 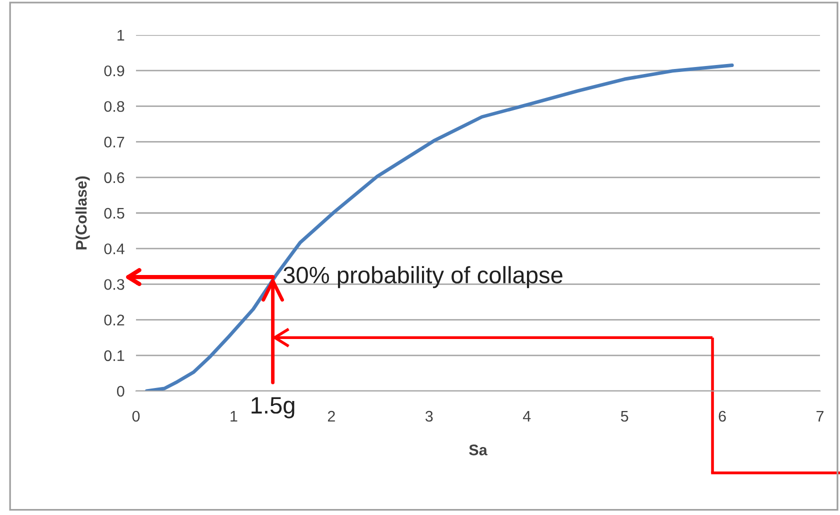 I want to click on y-tick-label: 0.4, so click(x=114, y=248).